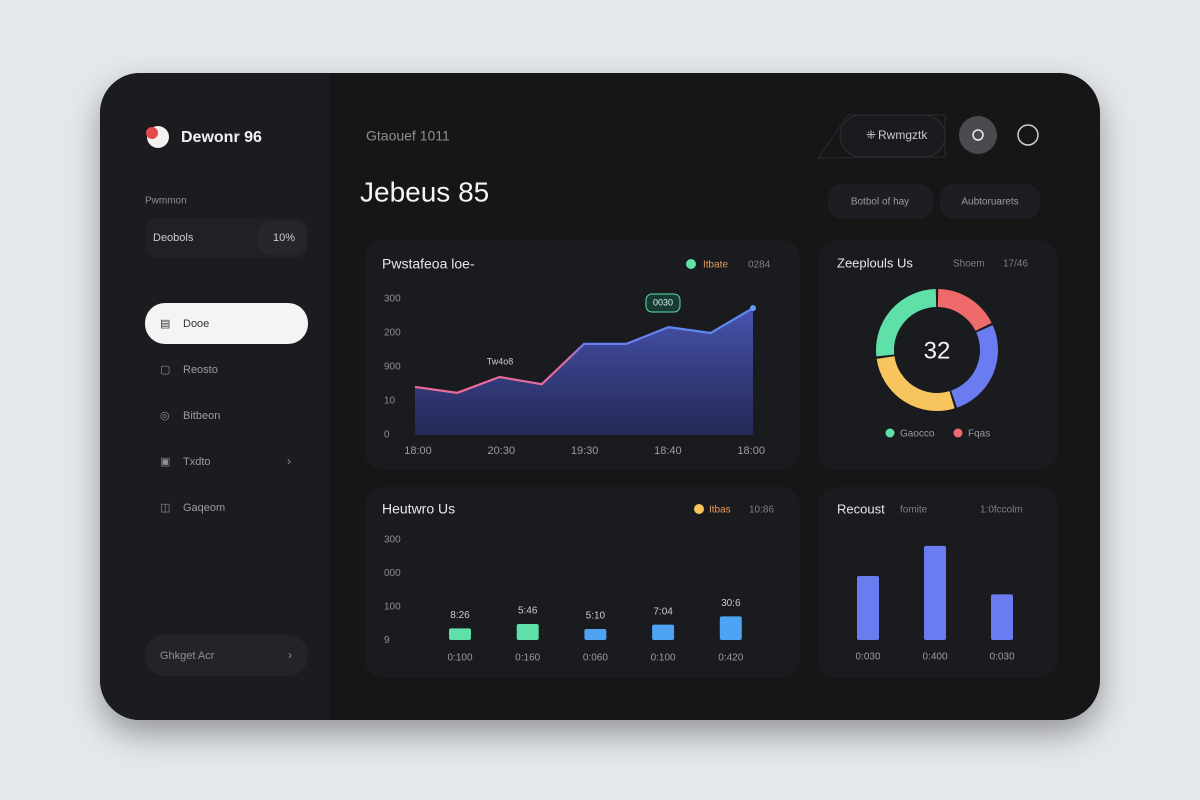  I want to click on y-tick-label: 9, so click(387, 640).